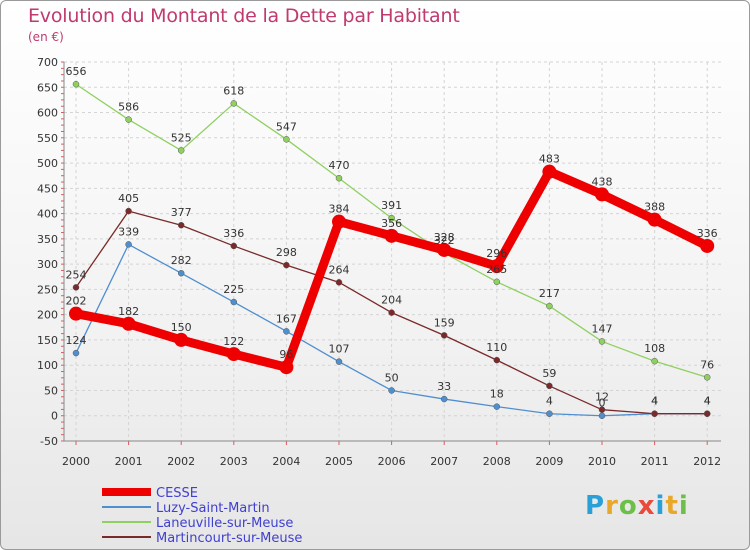 This screenshot has height=550, width=750. What do you see at coordinates (286, 318) in the screenshot?
I see `data-label: 167` at bounding box center [286, 318].